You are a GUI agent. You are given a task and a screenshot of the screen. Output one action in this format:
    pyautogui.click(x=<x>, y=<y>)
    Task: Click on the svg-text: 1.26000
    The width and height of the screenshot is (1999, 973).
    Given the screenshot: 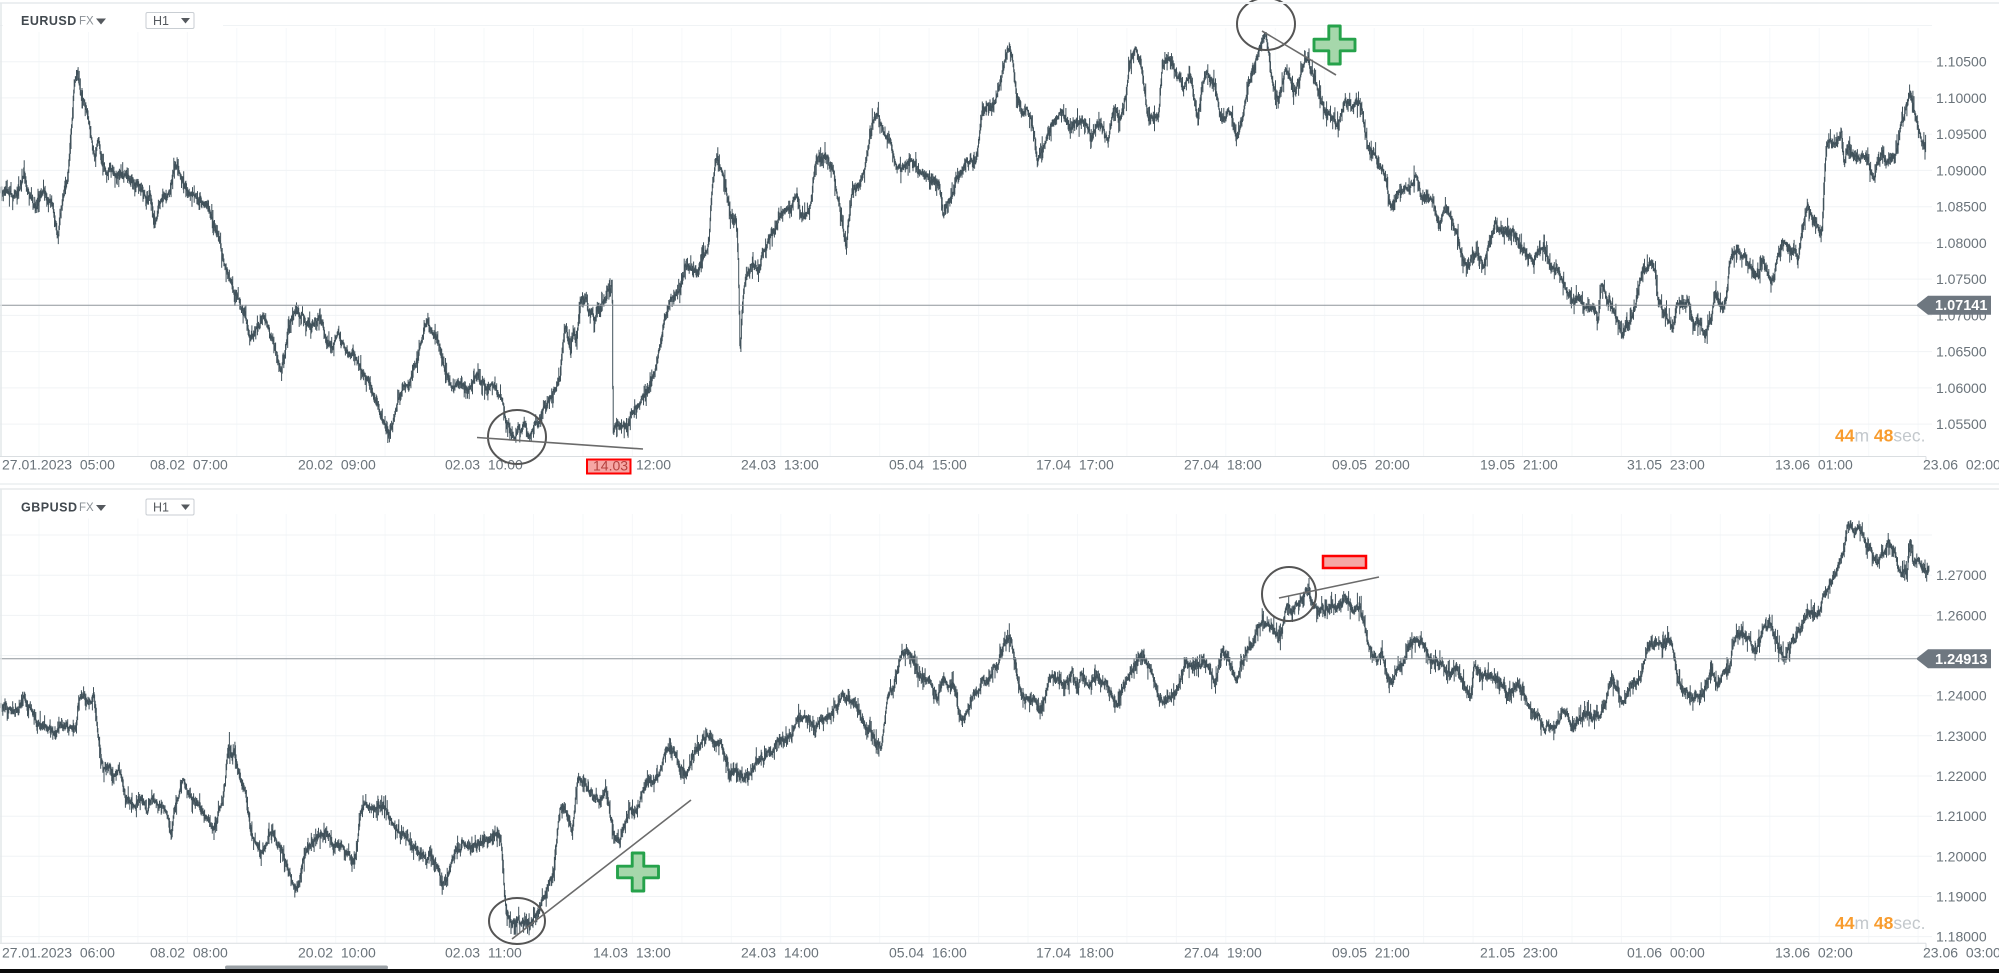 What is the action you would take?
    pyautogui.click(x=1961, y=615)
    